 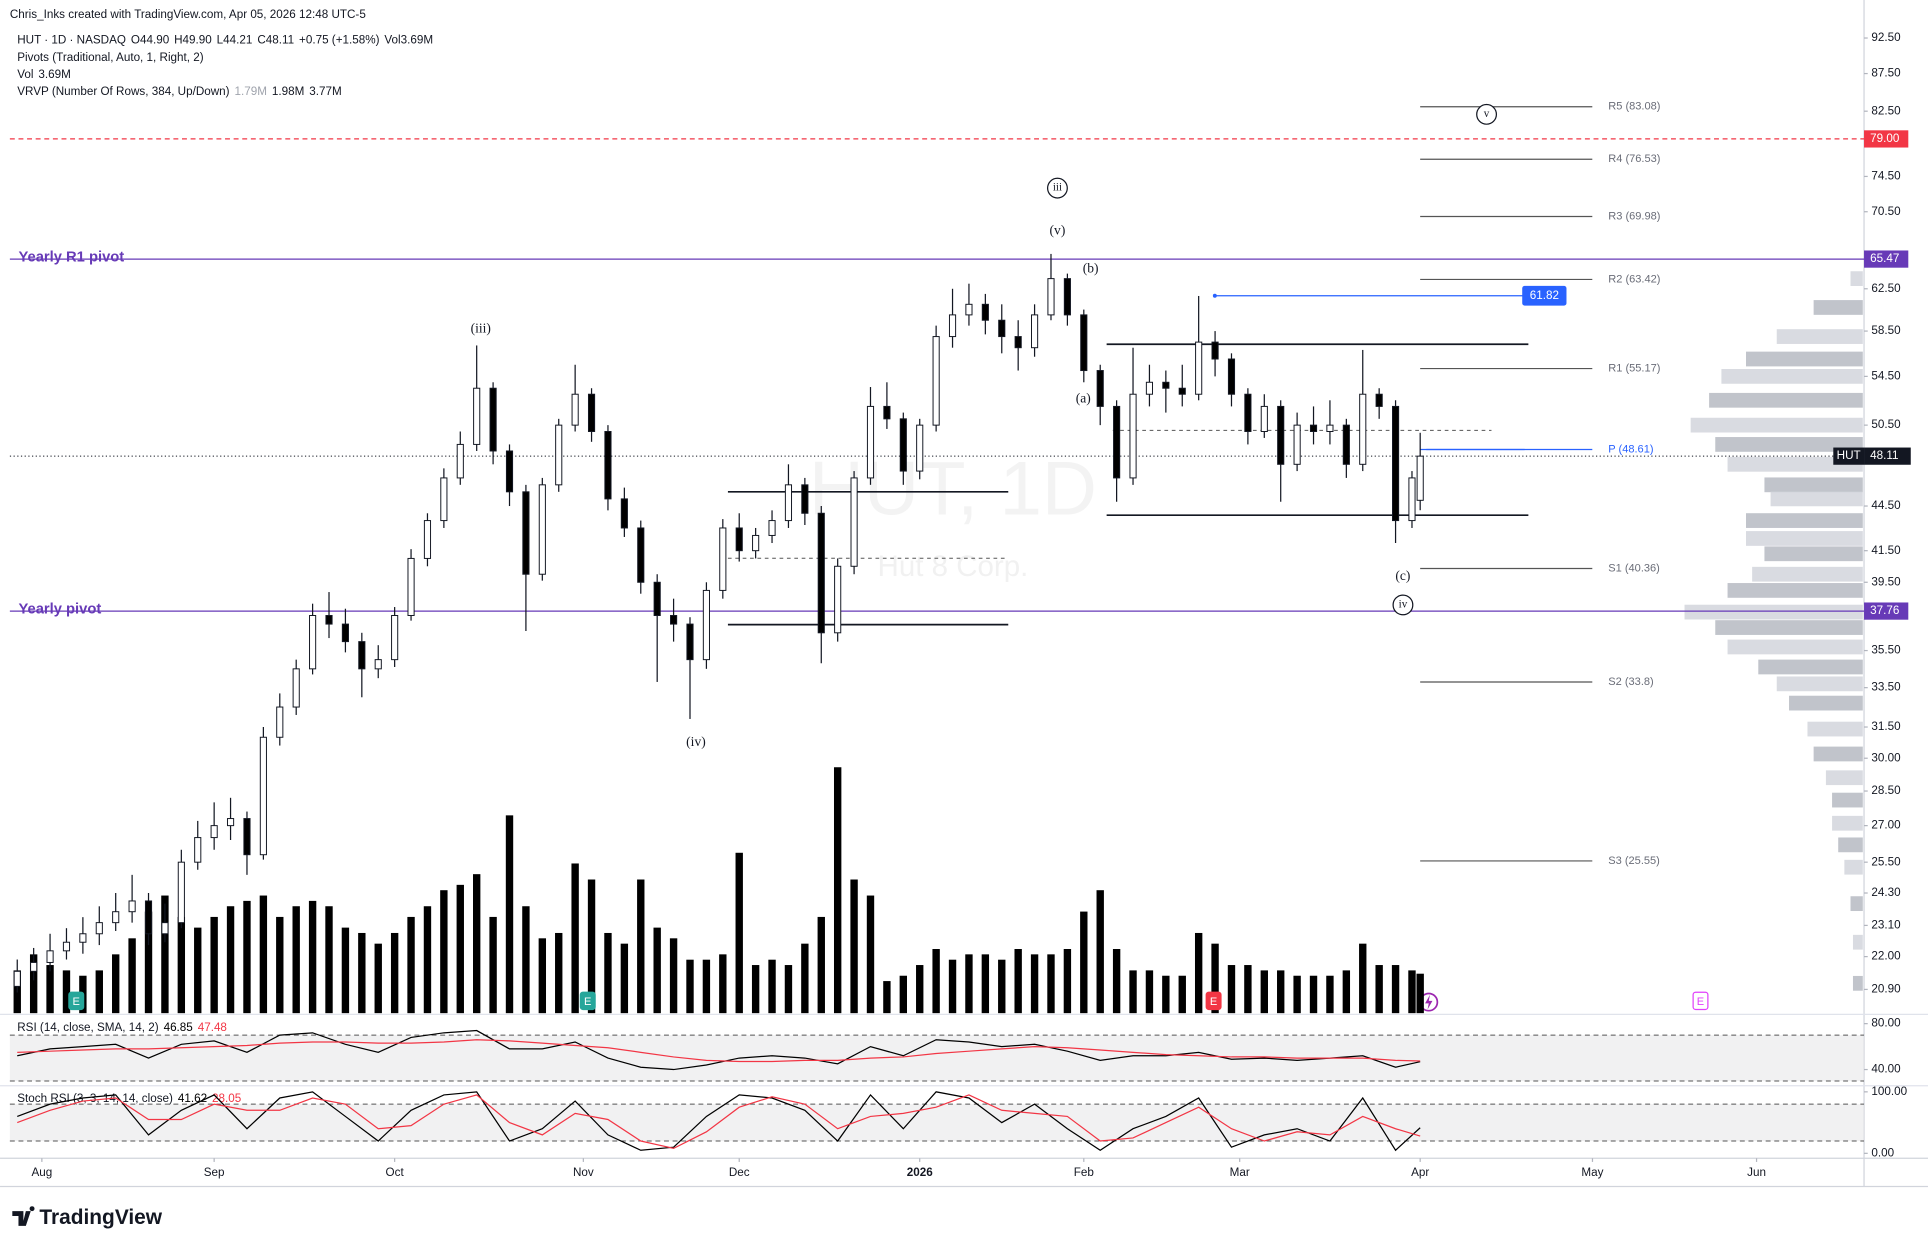 What do you see at coordinates (95, 1098) in the screenshot?
I see `indicator-name: Stoch RSI (3, 3, 14, 14, close)` at bounding box center [95, 1098].